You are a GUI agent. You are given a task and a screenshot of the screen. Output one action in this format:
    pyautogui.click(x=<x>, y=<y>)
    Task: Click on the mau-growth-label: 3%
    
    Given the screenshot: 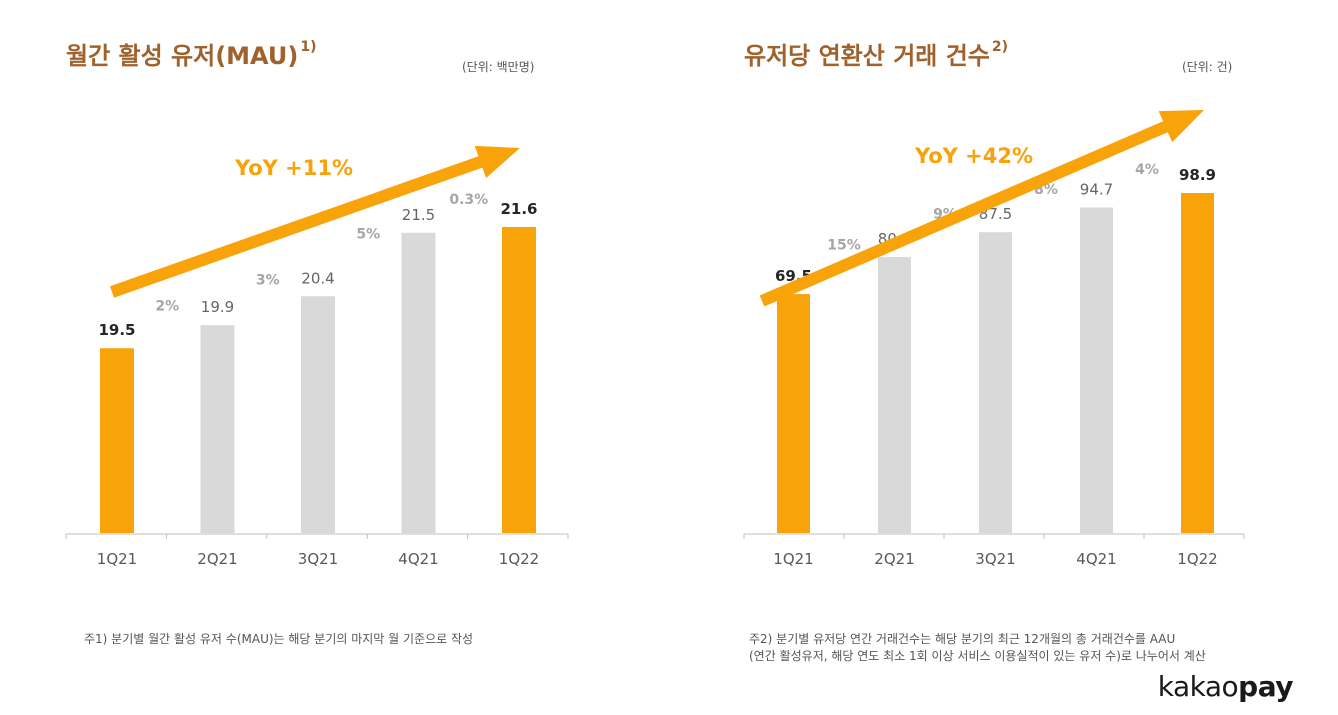 What is the action you would take?
    pyautogui.click(x=268, y=281)
    